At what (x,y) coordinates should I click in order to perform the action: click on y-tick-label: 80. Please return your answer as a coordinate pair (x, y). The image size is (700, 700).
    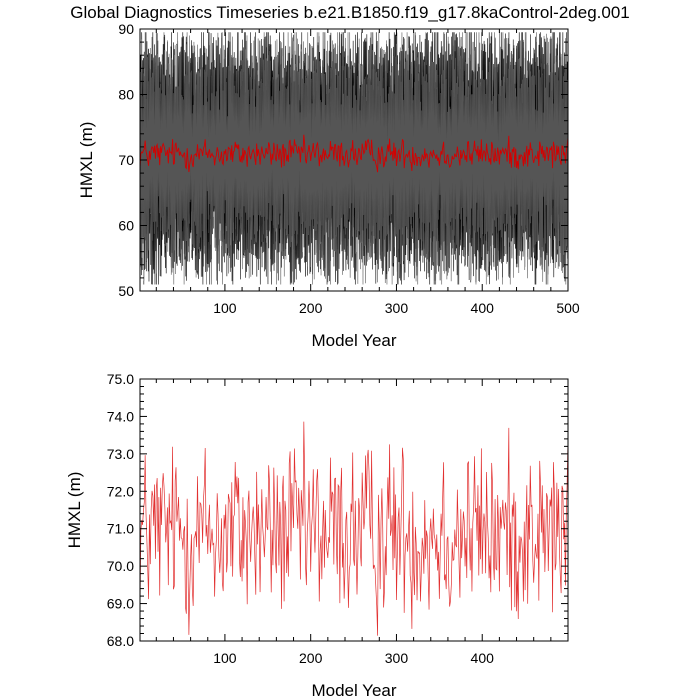
    Looking at the image, I should click on (126, 95).